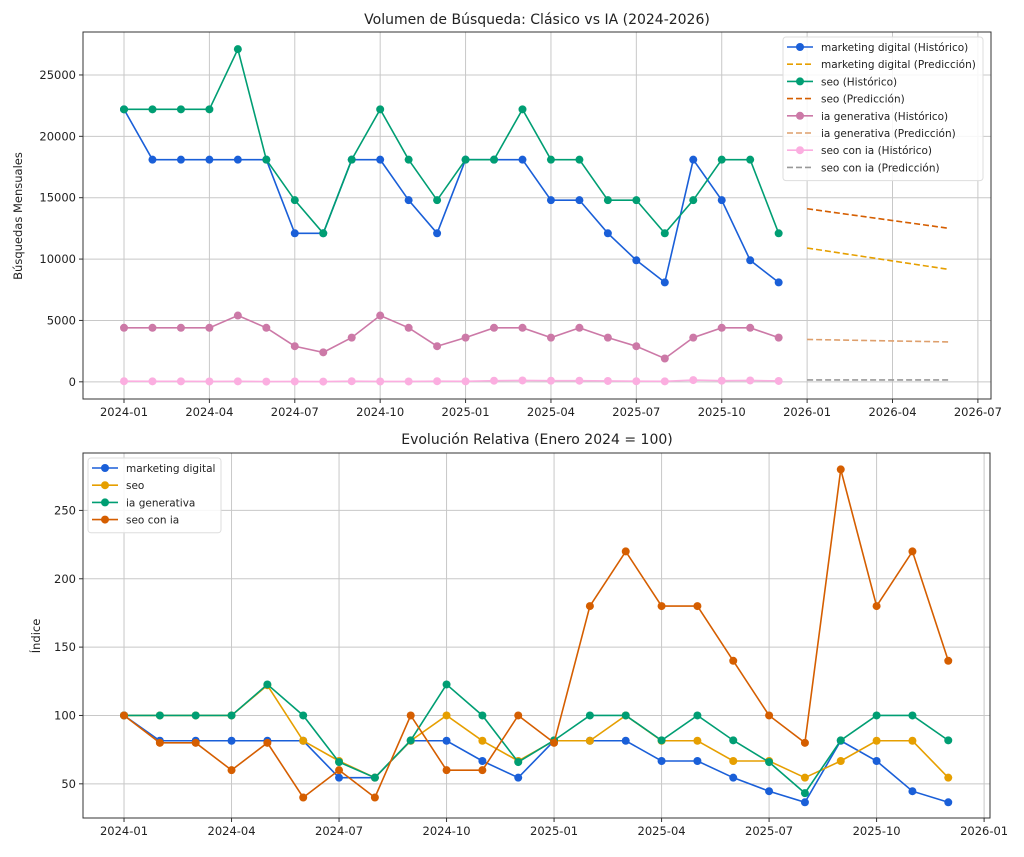  I want to click on legend-label: seo con ia (Predicción), so click(880, 168).